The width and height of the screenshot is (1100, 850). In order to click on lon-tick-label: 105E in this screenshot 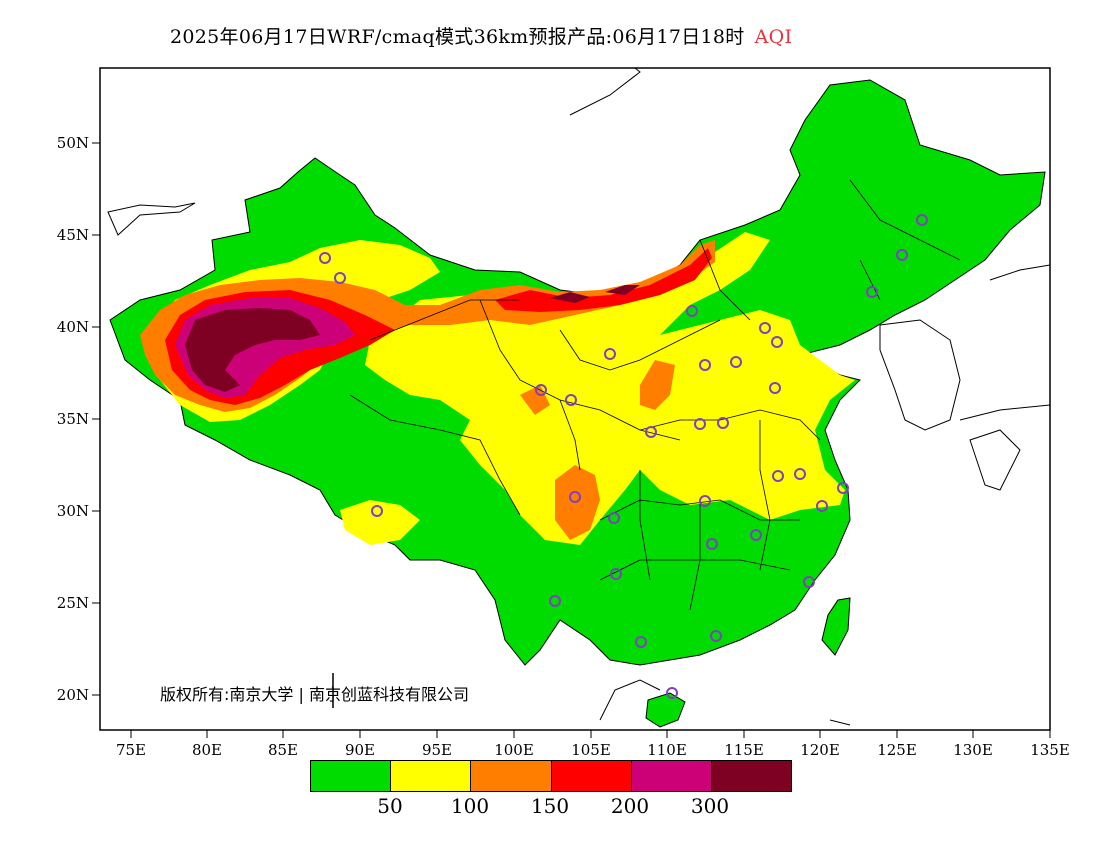, I will do `click(591, 750)`.